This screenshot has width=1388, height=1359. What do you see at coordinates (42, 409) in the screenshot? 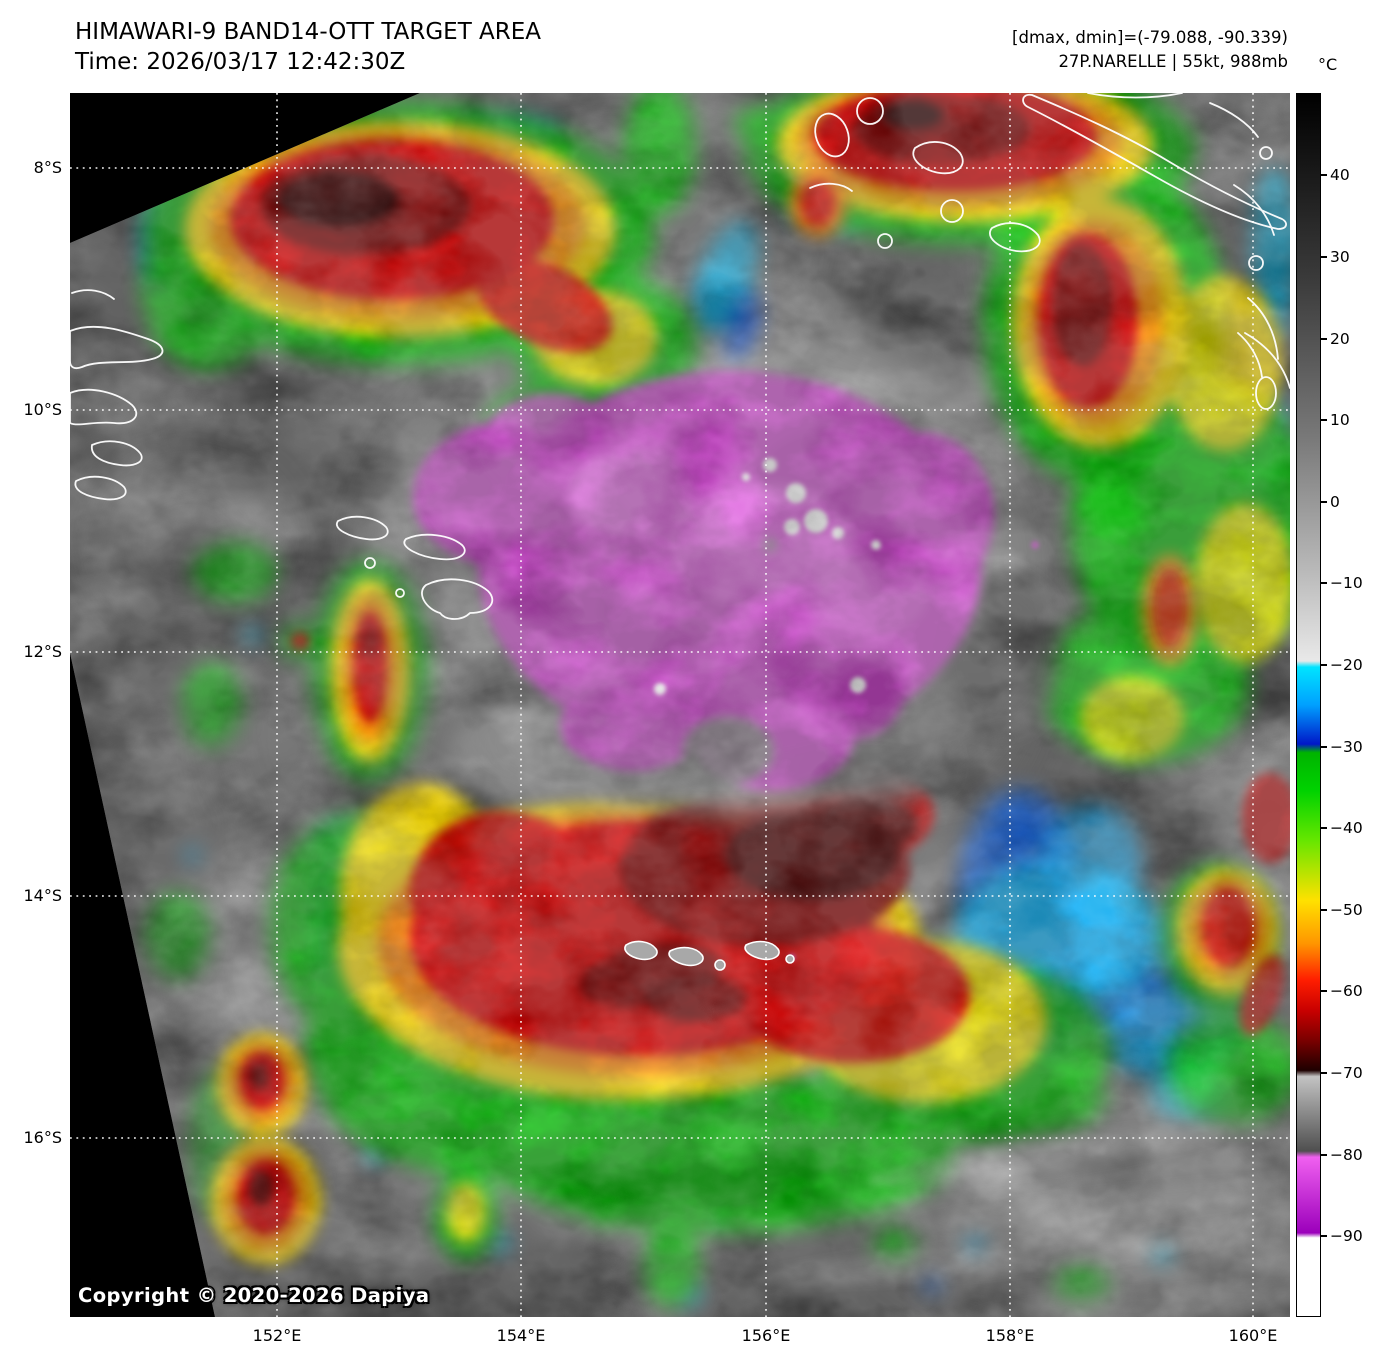
I see `lat-label-10s: 10°S` at bounding box center [42, 409].